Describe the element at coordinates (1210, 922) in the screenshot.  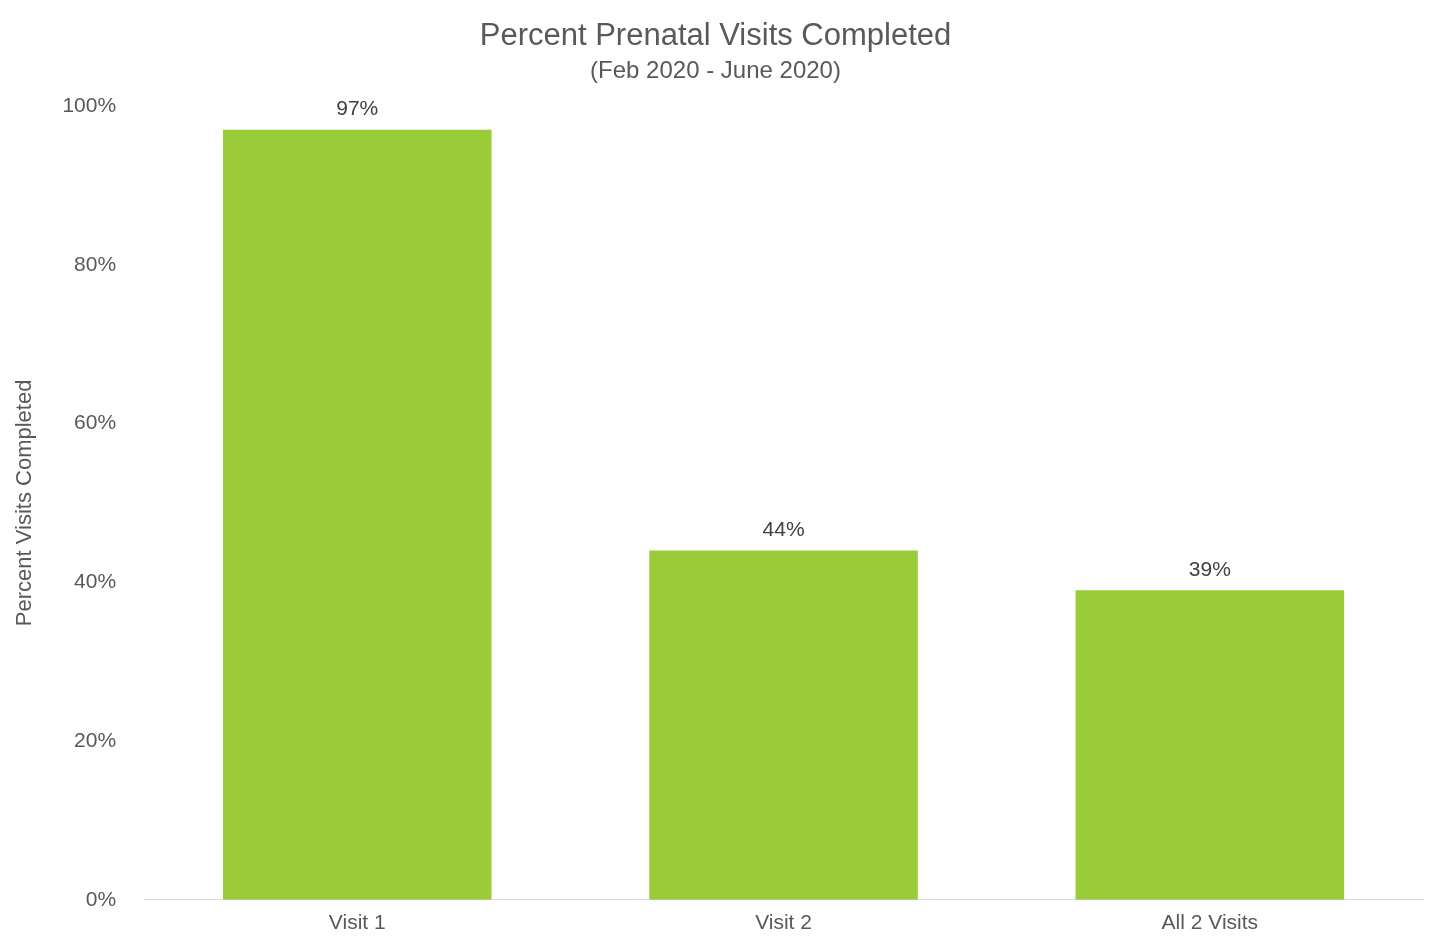
I see `x-tick-label: All 2 Visits` at that location.